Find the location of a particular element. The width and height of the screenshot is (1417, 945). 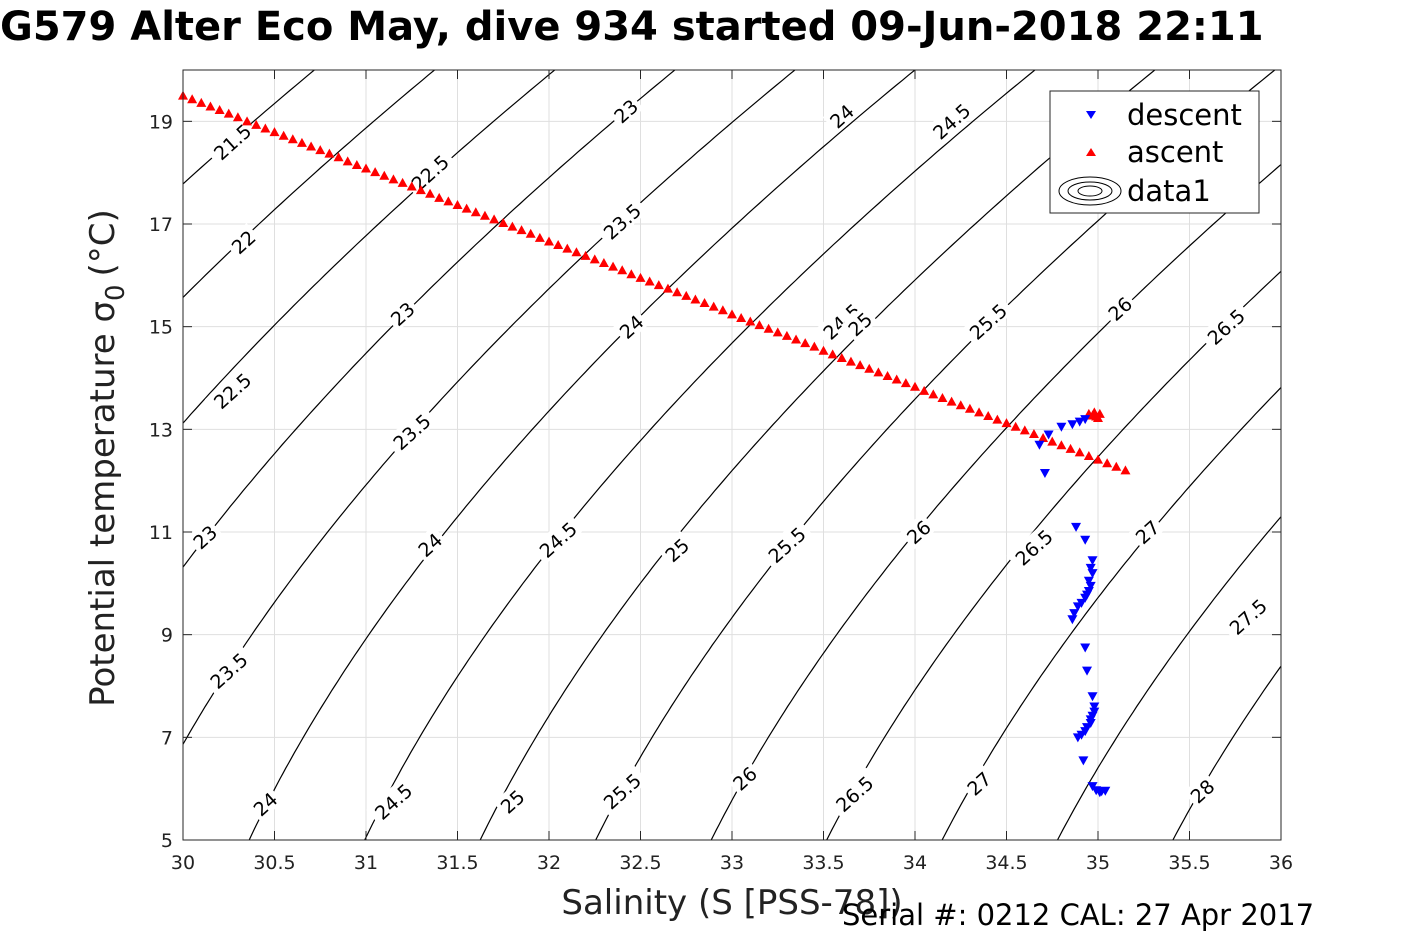

x-tick-label: 33 is located at coordinates (732, 863).